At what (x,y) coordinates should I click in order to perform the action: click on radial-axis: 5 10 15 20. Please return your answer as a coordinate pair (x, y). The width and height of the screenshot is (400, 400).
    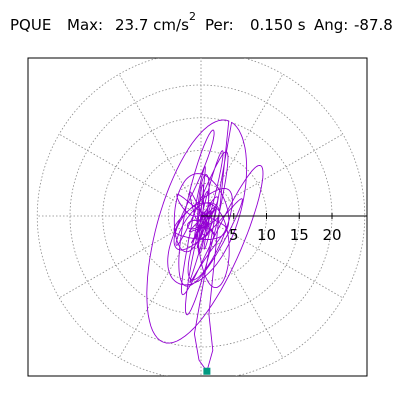
    Looking at the image, I should click on (284, 228).